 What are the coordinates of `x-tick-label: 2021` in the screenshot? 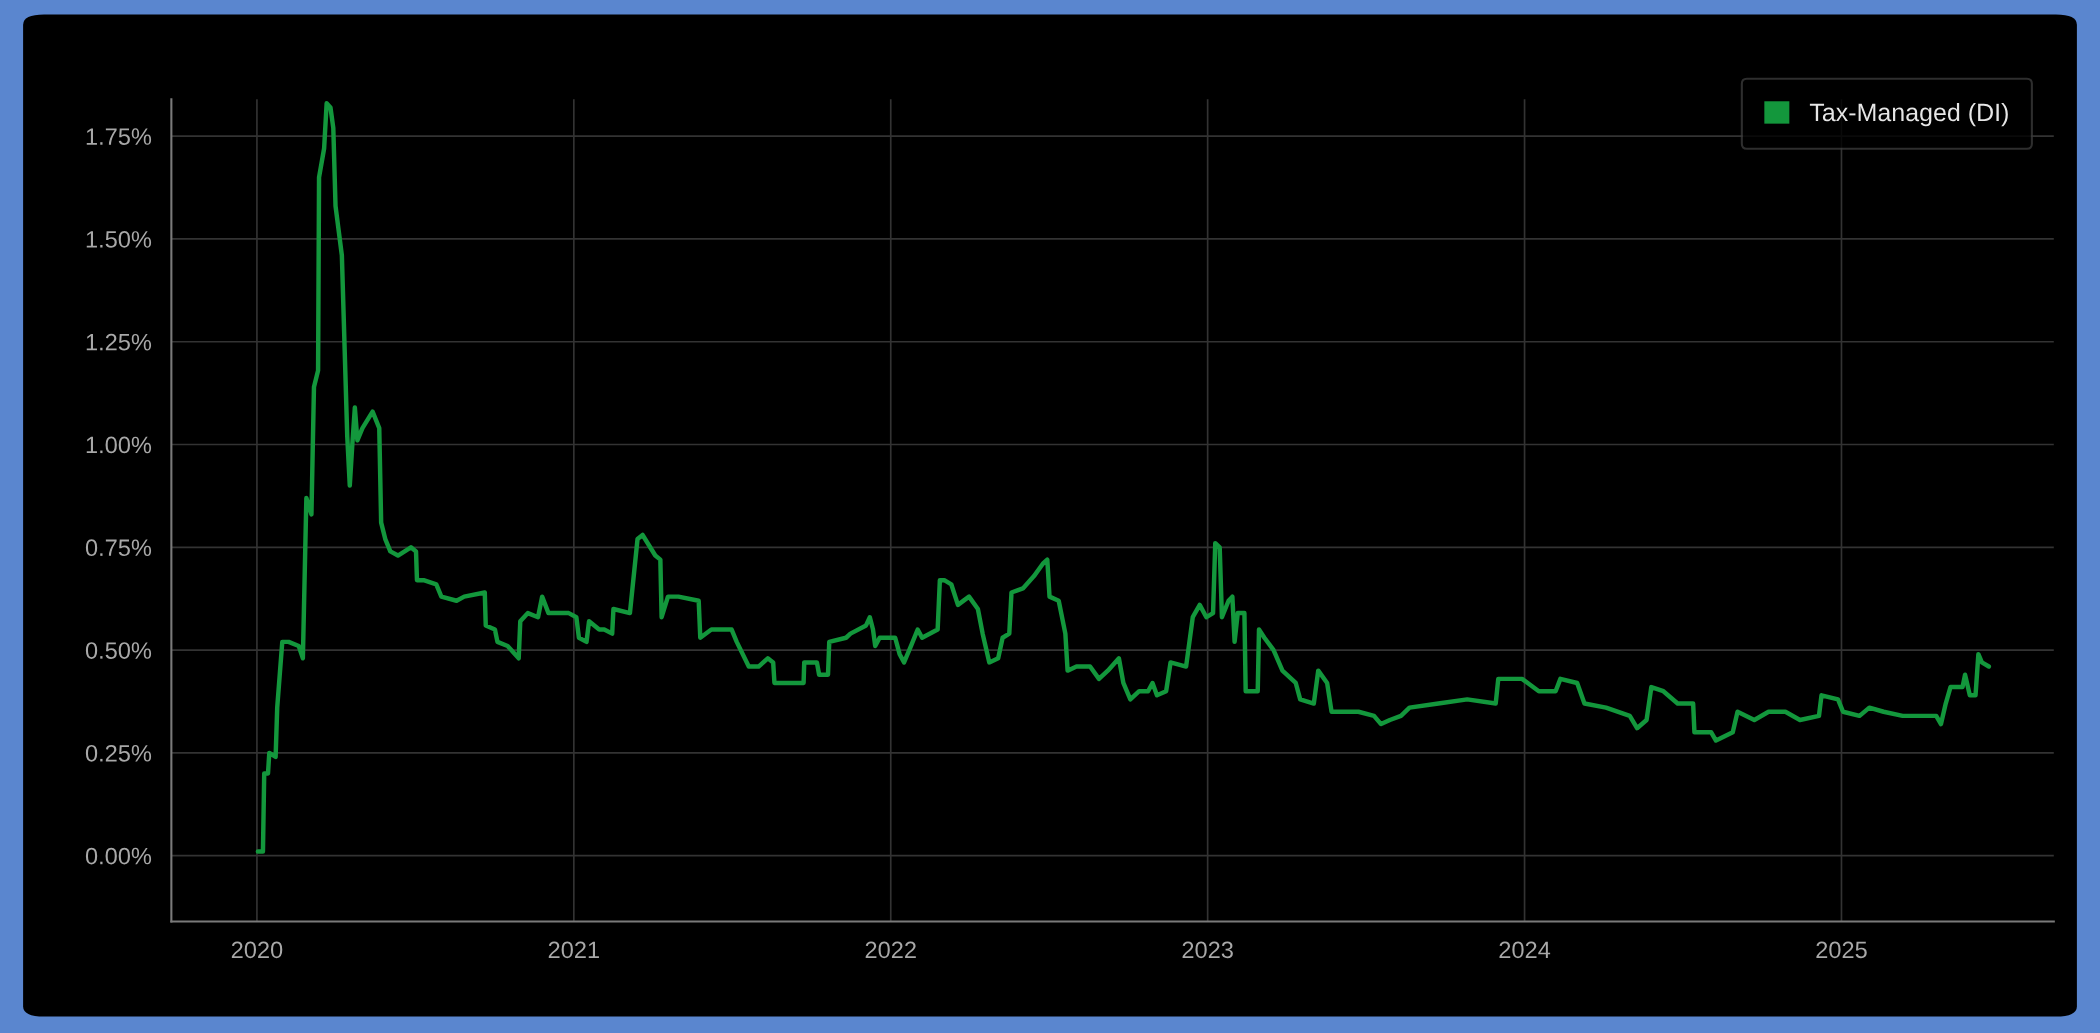 It's located at (573, 950).